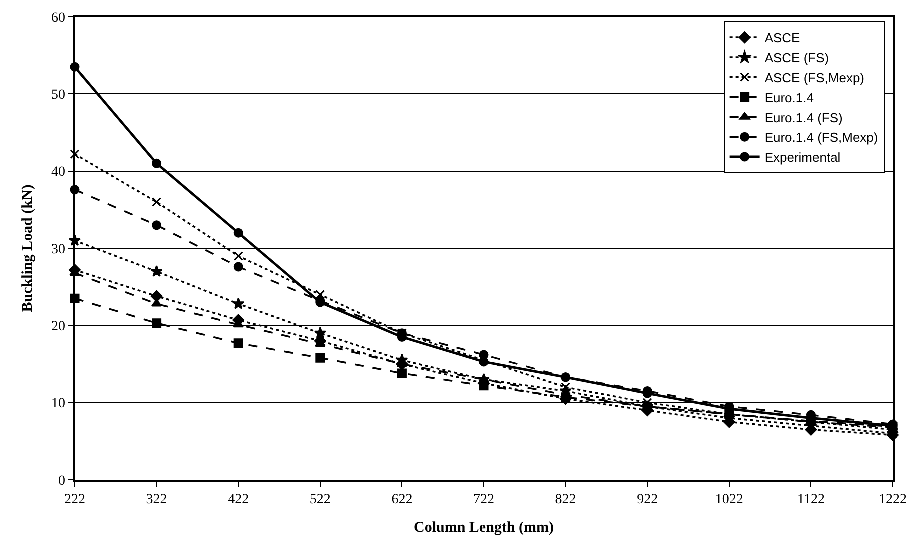 The height and width of the screenshot is (554, 919). I want to click on x-tick-label: 1022, so click(729, 500).